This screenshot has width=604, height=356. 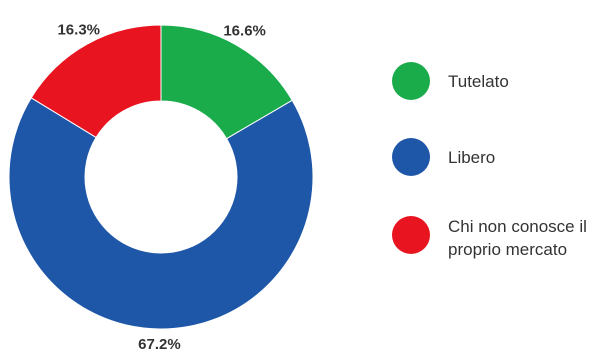 What do you see at coordinates (244, 30) in the screenshot?
I see `data-label-tutelato: 16.6%` at bounding box center [244, 30].